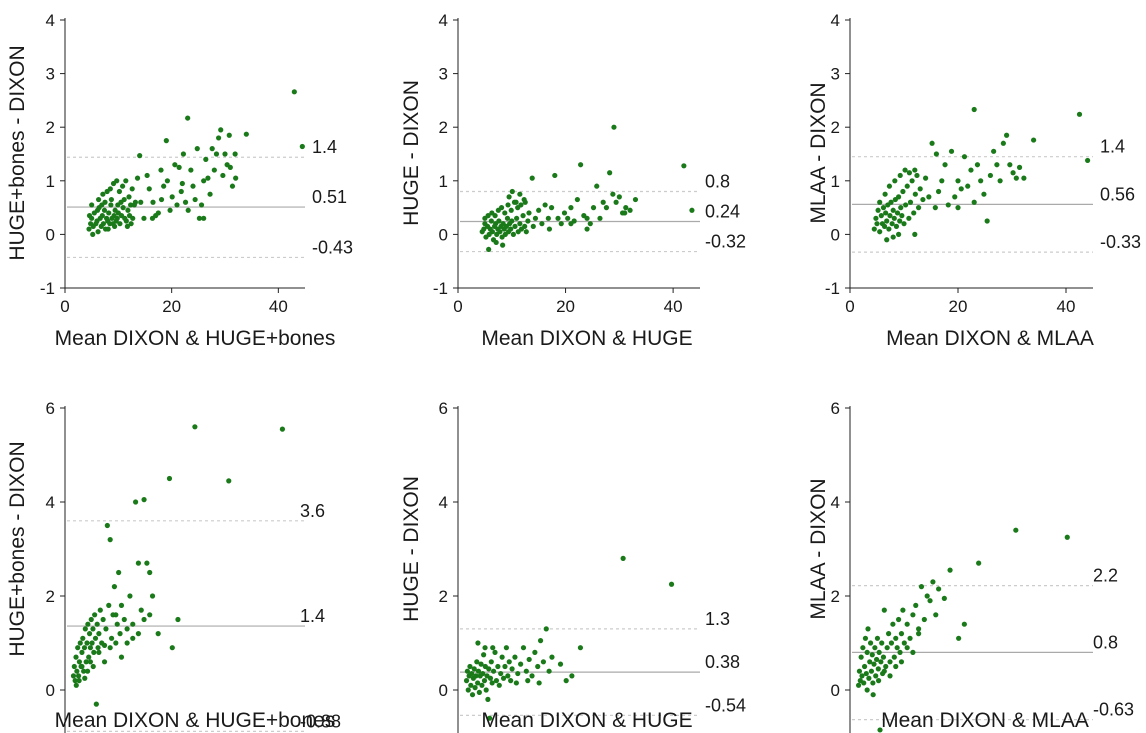 The image size is (1146, 733). Describe the element at coordinates (440, 288) in the screenshot. I see `y-tick-label: -1` at that location.